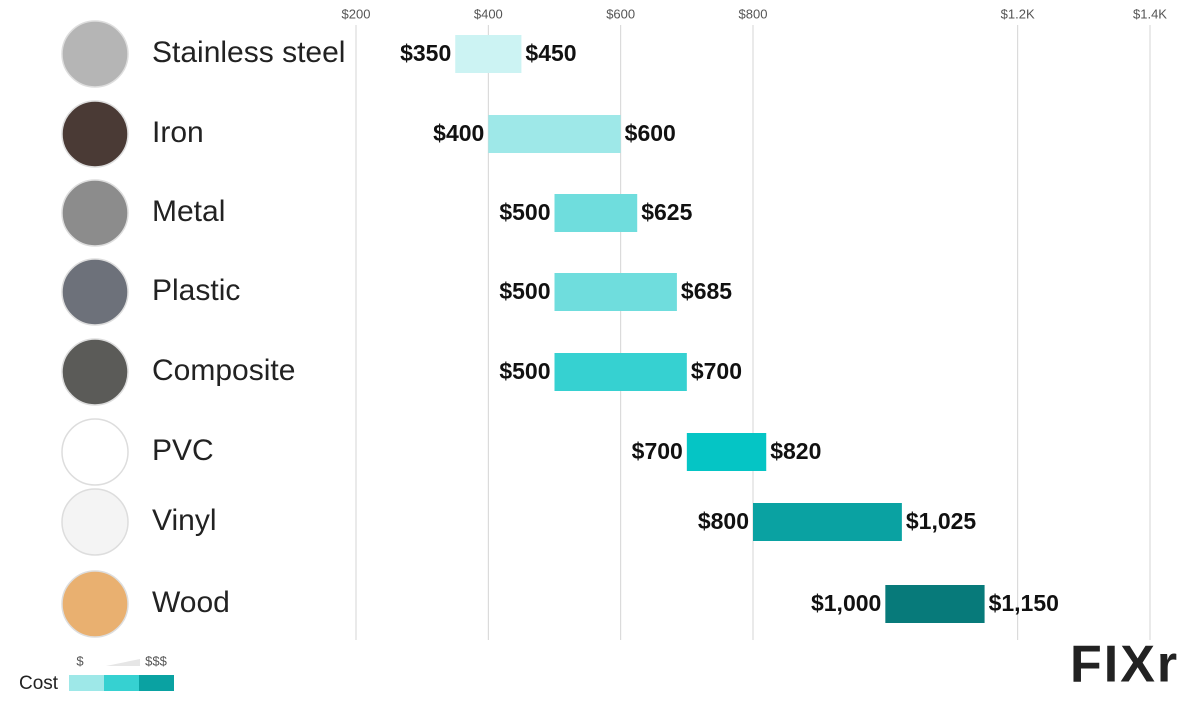  I want to click on value-label: $625, so click(666, 212).